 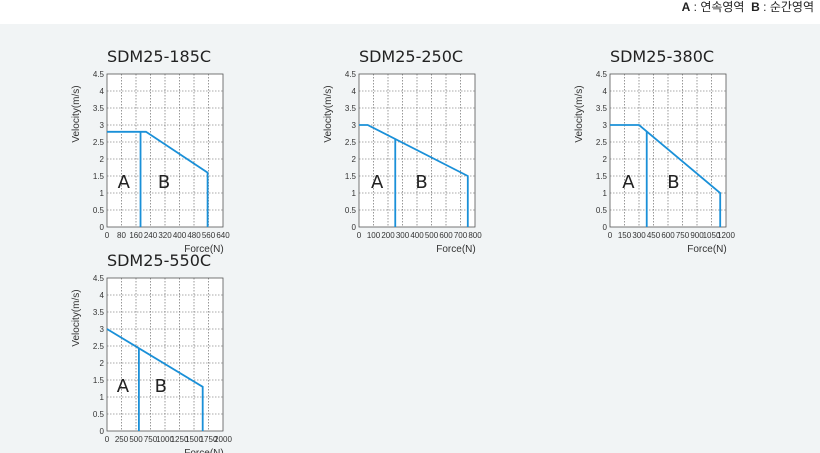 I want to click on chart-title: SDM25-250C, so click(x=411, y=56).